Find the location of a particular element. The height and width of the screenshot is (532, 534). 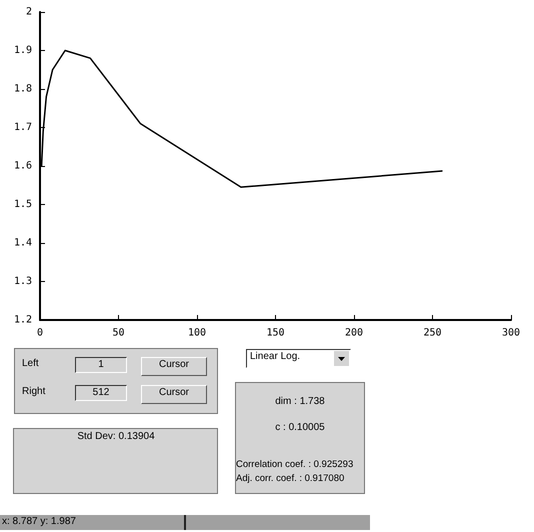

text: Adj. corr. coef. : 0.917080 is located at coordinates (291, 478).